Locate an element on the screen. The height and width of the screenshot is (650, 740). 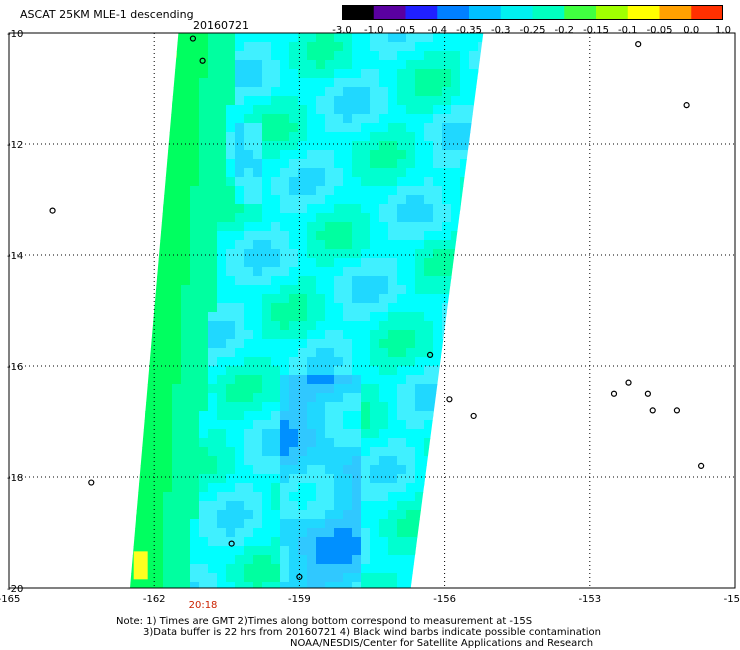
colorbar-tick-label: 0.0 is located at coordinates (691, 30).